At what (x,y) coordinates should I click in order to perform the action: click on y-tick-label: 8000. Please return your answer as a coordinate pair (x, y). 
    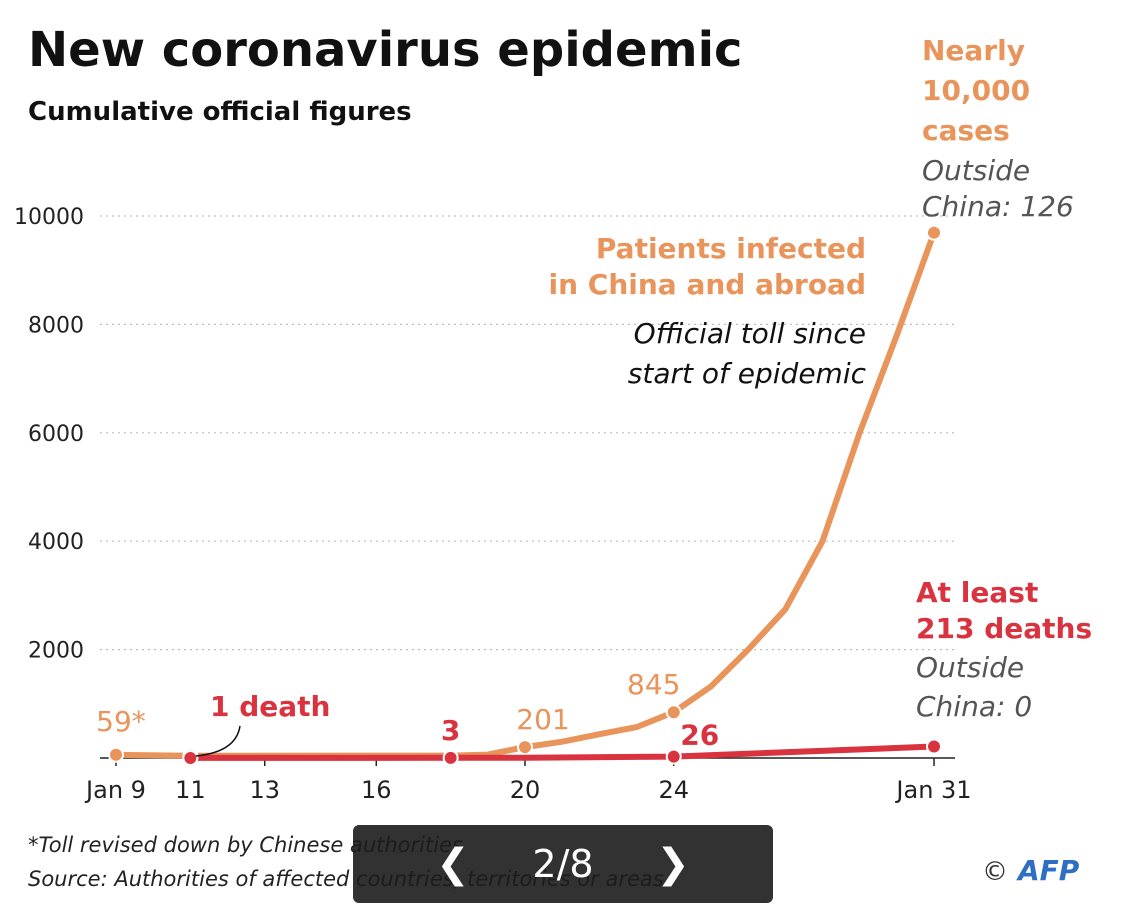
    Looking at the image, I should click on (56, 325).